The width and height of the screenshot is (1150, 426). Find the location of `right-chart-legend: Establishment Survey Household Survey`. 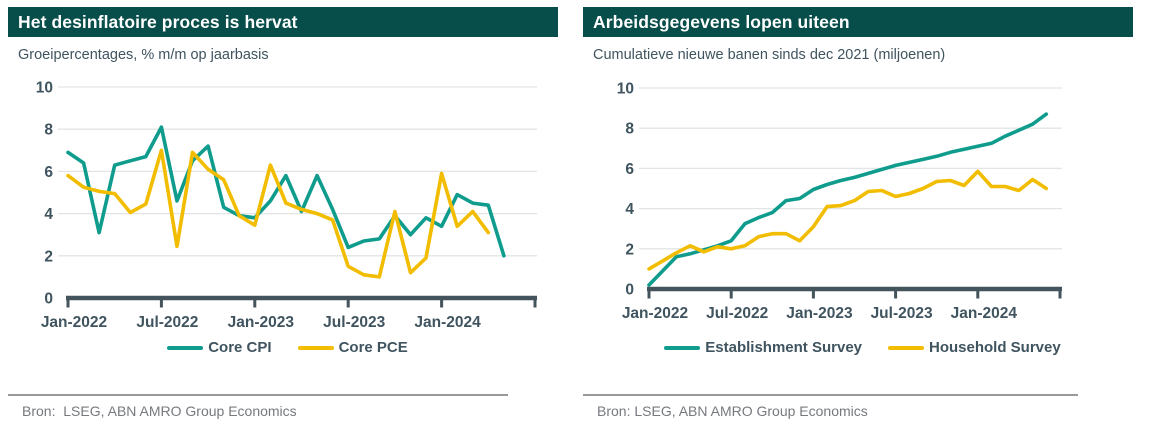

right-chart-legend: Establishment Survey Household Survey is located at coordinates (862, 347).